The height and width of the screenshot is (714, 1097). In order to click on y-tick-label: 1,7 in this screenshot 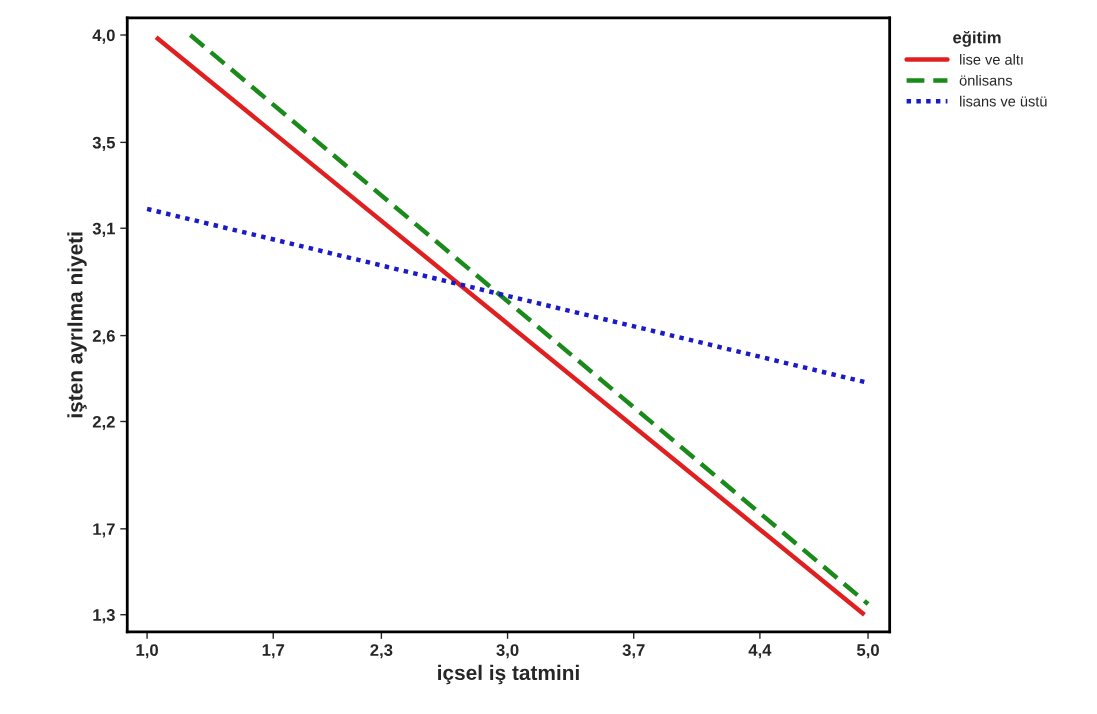, I will do `click(104, 530)`.